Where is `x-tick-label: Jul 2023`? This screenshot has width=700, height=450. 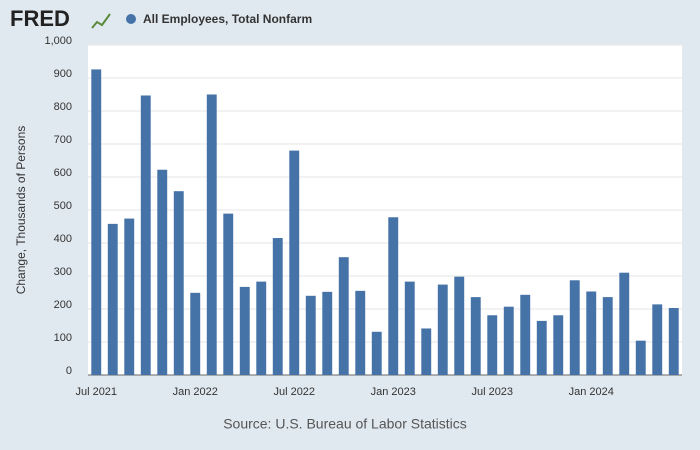 x-tick-label: Jul 2023 is located at coordinates (492, 392).